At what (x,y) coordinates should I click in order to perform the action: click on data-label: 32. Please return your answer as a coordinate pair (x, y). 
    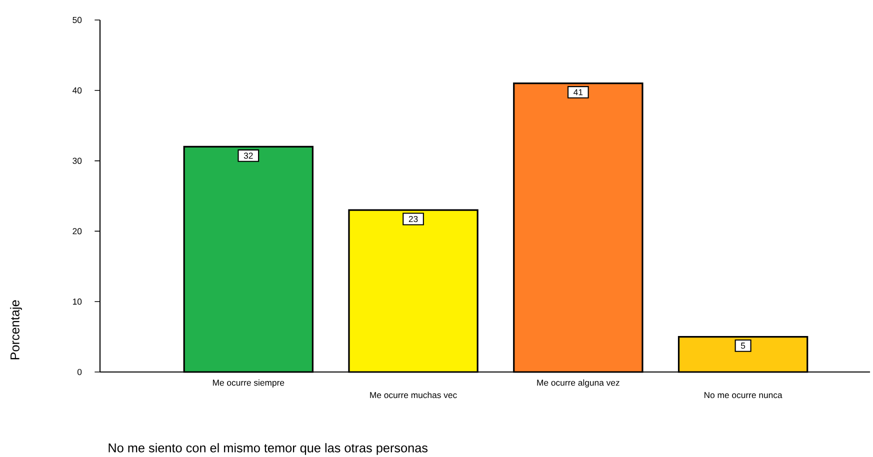
    Looking at the image, I should click on (248, 155).